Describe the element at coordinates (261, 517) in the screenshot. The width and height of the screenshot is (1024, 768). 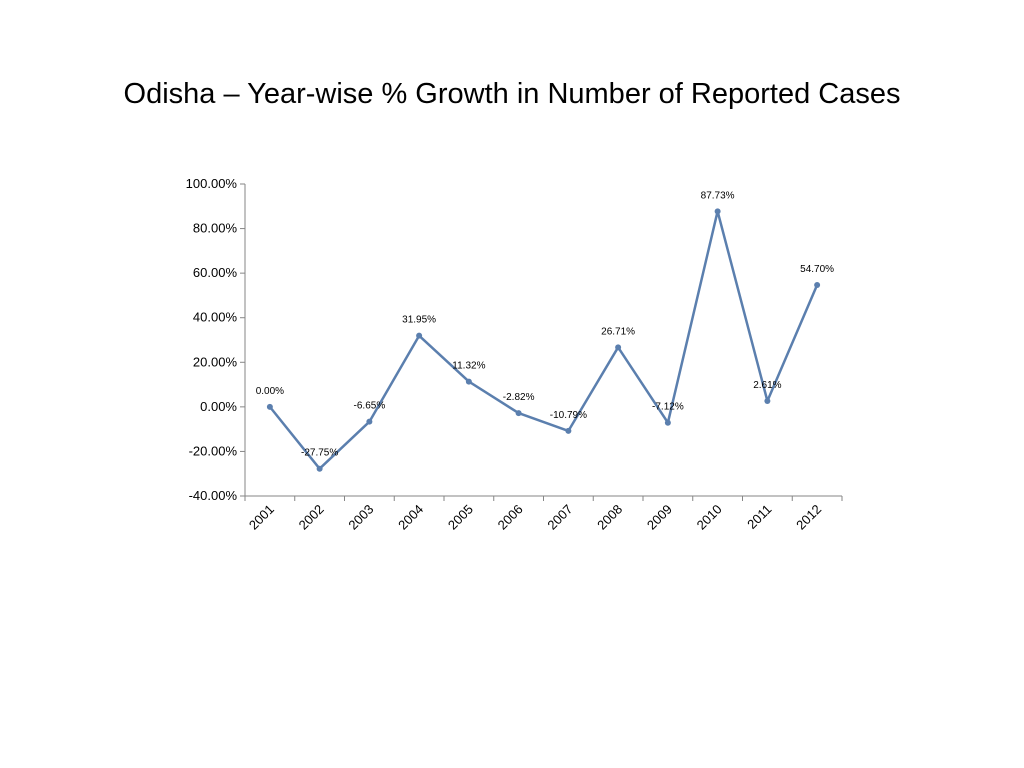
I see `x-tick-label: 2001` at that location.